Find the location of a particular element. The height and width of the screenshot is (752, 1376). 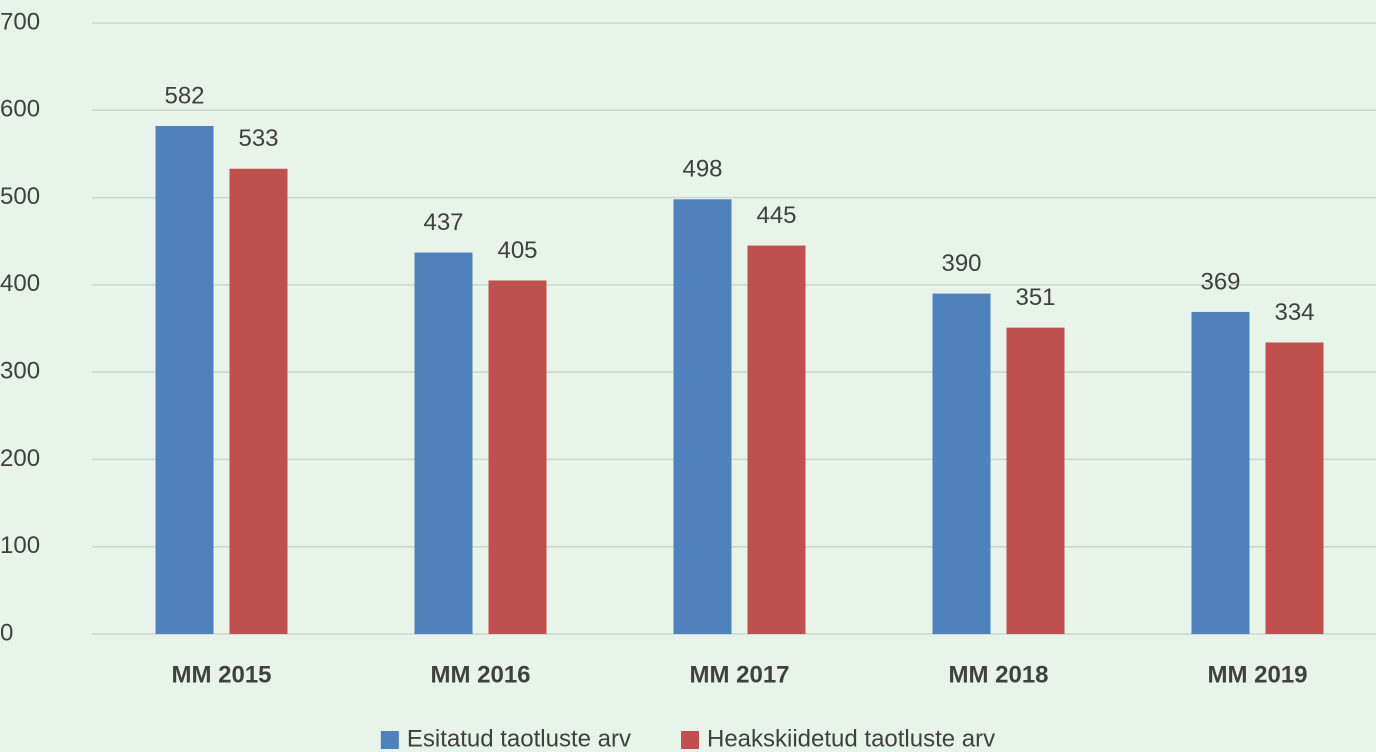

legend-label: Esitatud taotluste arv is located at coordinates (519, 738).